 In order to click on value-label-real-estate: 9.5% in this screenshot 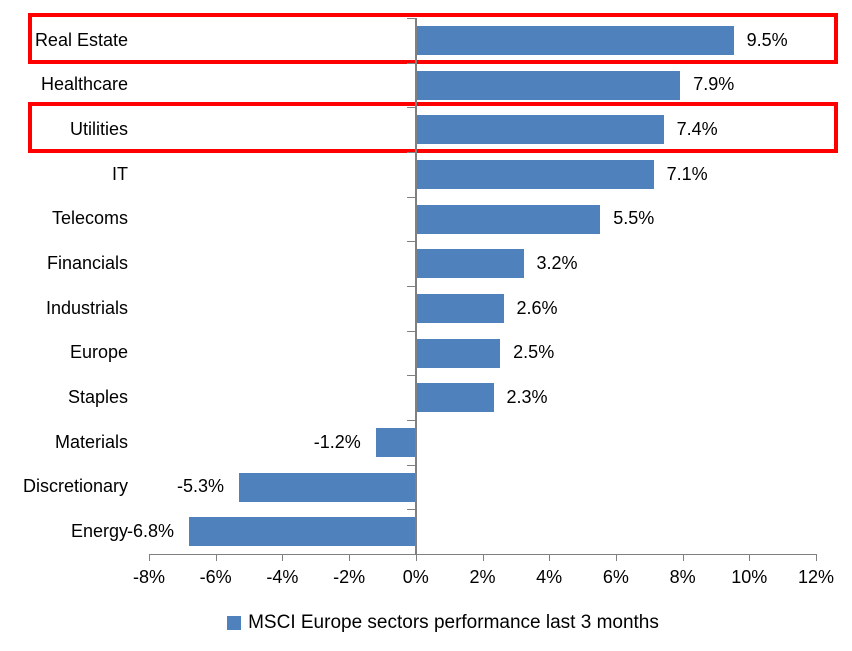, I will do `click(767, 39)`.